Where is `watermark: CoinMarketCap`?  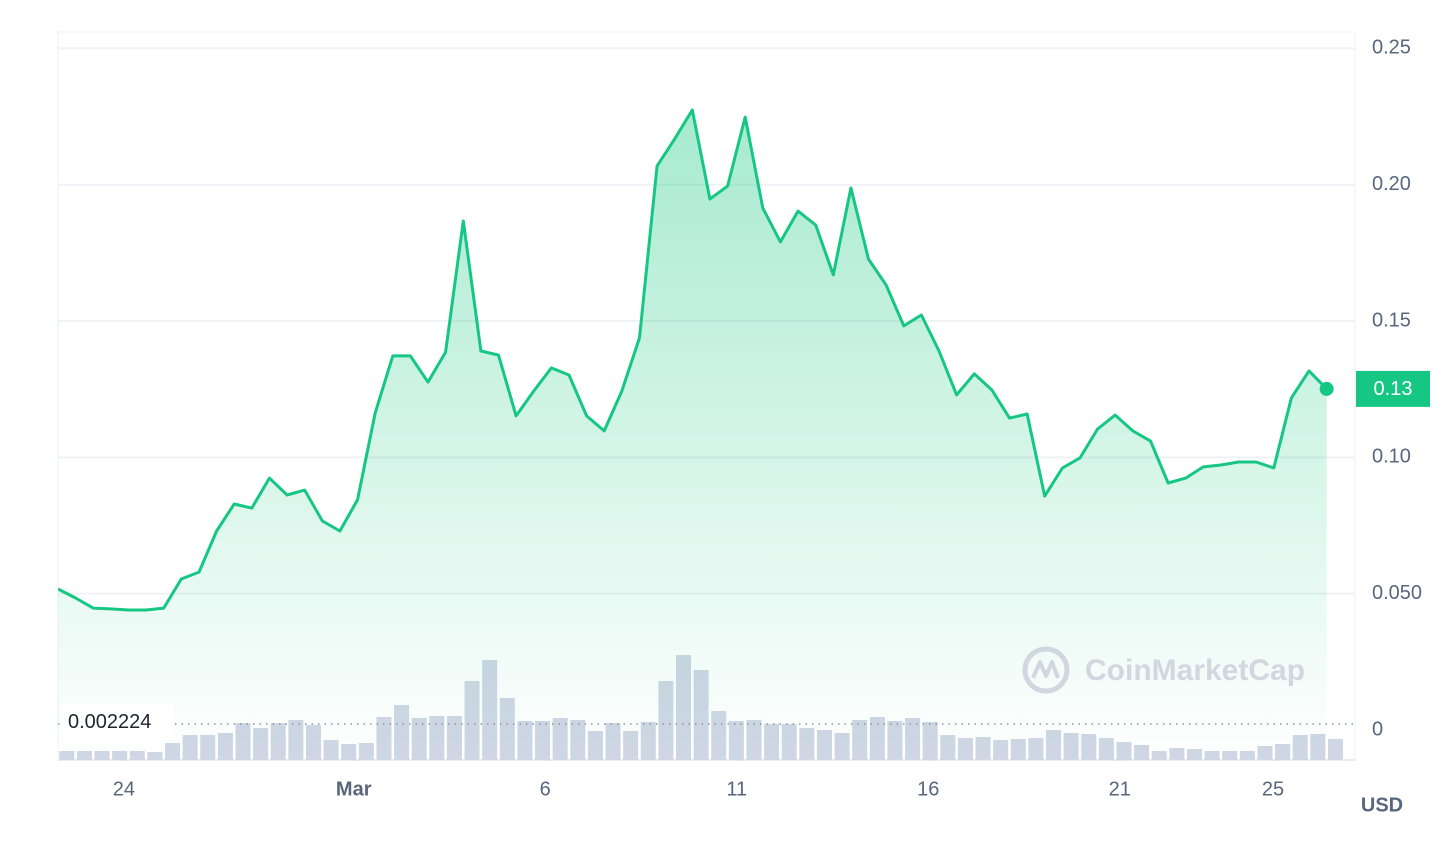 watermark: CoinMarketCap is located at coordinates (1163, 670).